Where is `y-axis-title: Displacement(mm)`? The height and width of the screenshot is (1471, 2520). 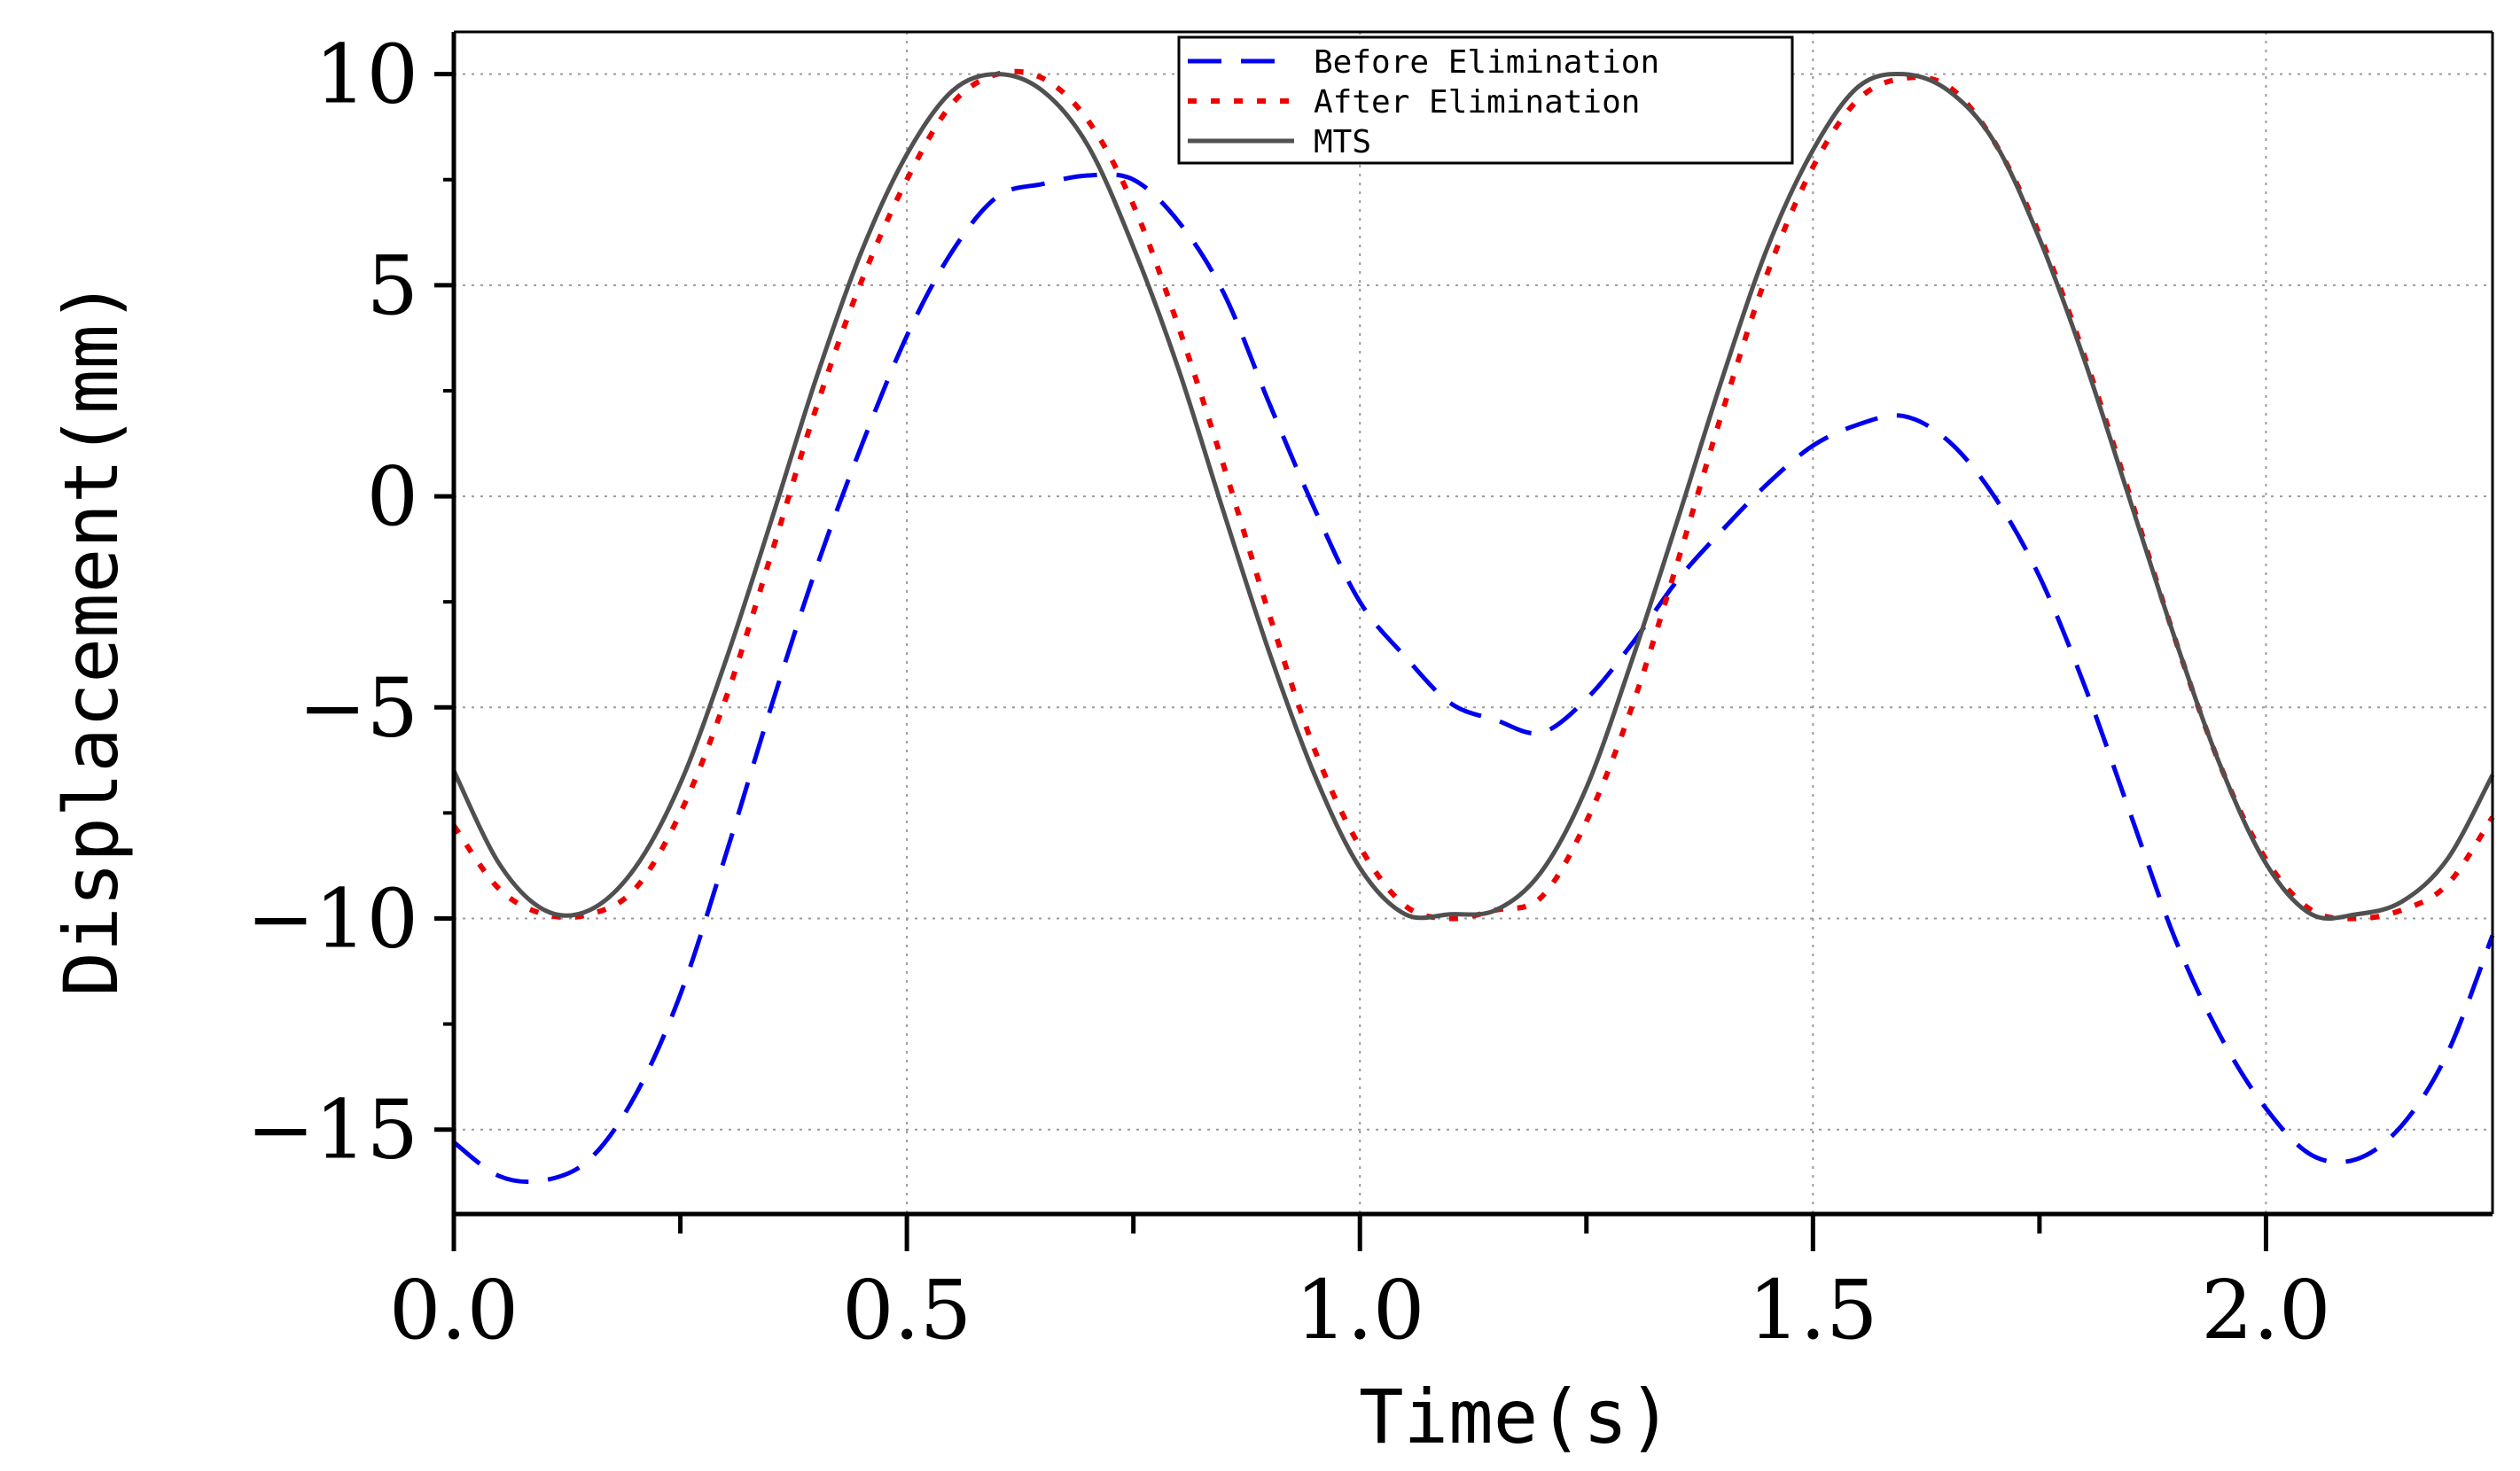
y-axis-title: Displacement(mm) is located at coordinates (91, 637).